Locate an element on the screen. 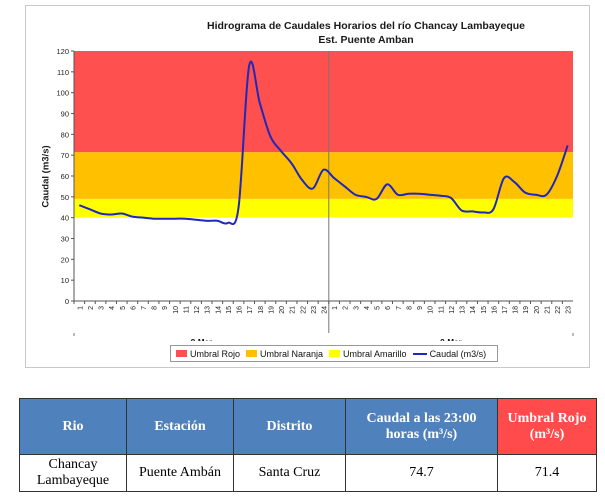 Image resolution: width=605 pixels, height=501 pixels. header-umbral-rojo: Umbral Rojo (m³/s) is located at coordinates (547, 426).